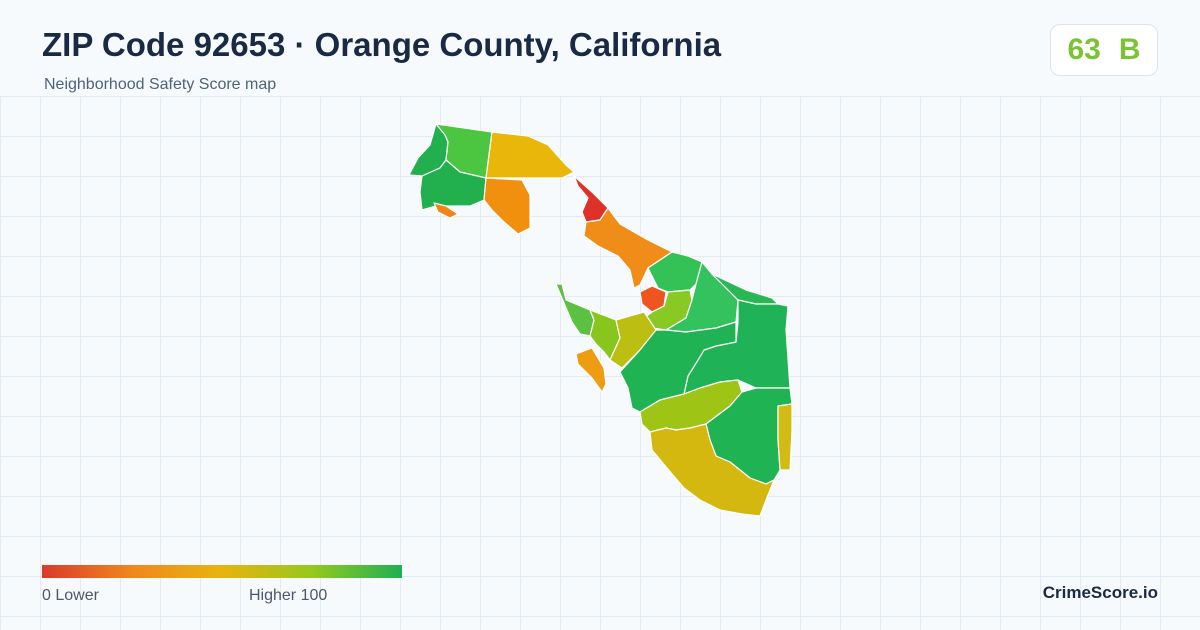  I want to click on map-region-west-small-orange, so click(446, 210).